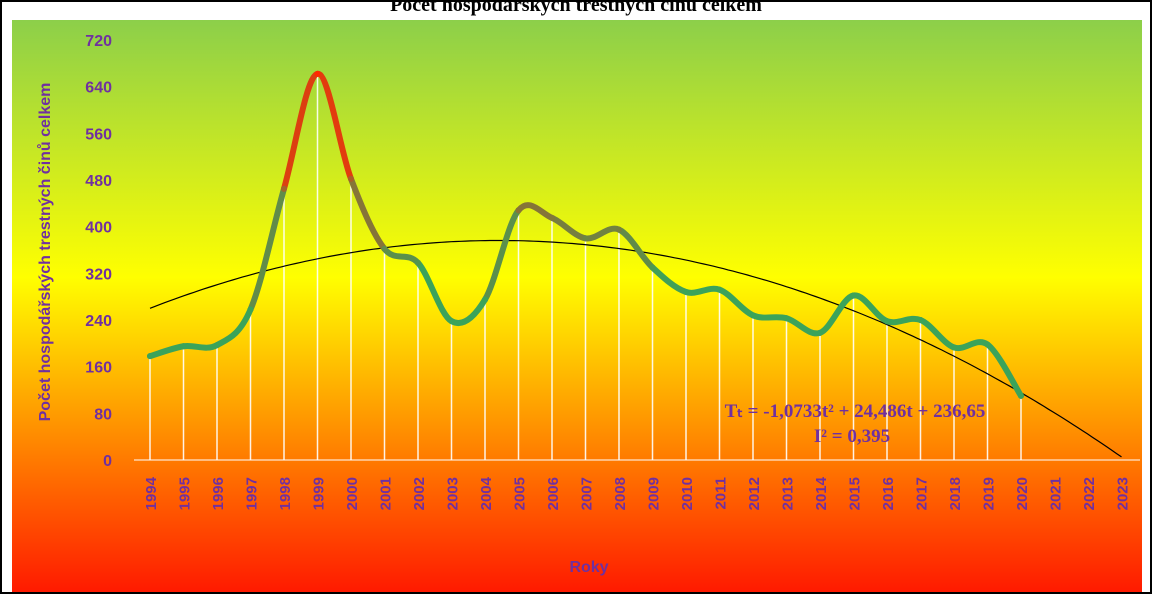 The height and width of the screenshot is (594, 1152). I want to click on x-tick-label: 2009, so click(654, 493).